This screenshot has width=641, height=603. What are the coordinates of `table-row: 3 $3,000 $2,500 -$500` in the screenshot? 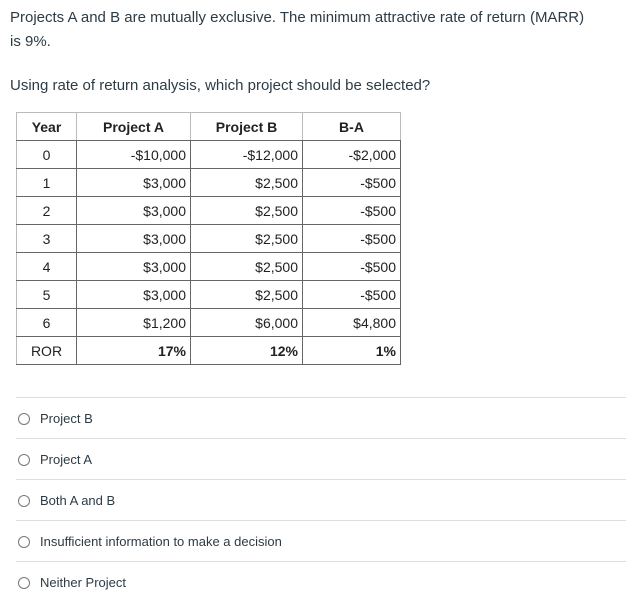 It's located at (208, 238).